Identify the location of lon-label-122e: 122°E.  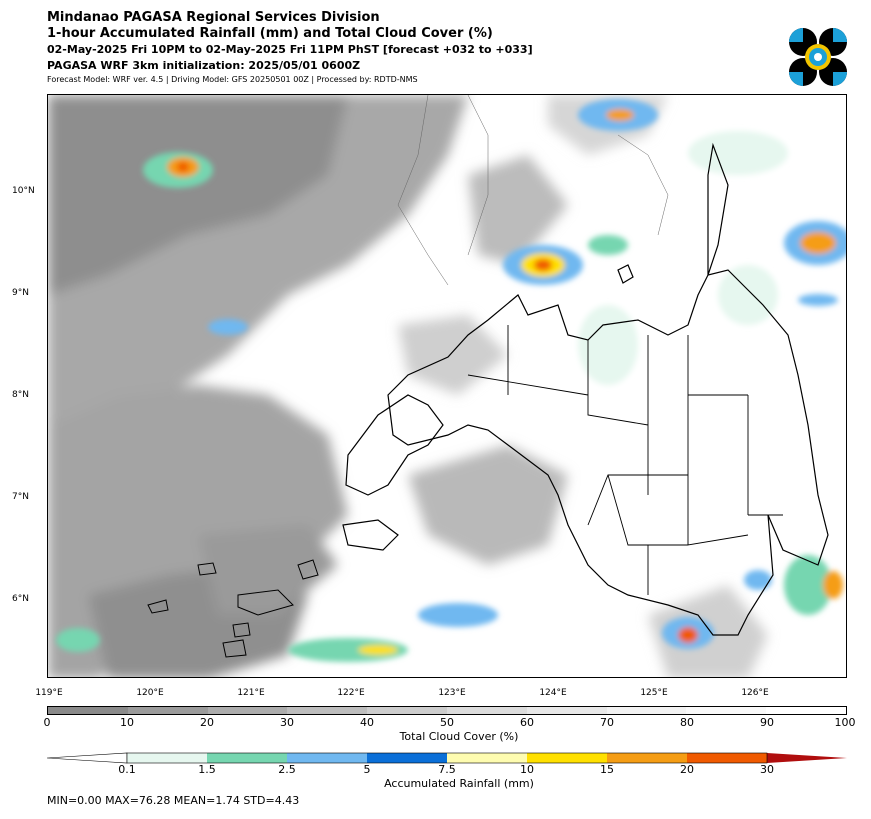
(351, 693).